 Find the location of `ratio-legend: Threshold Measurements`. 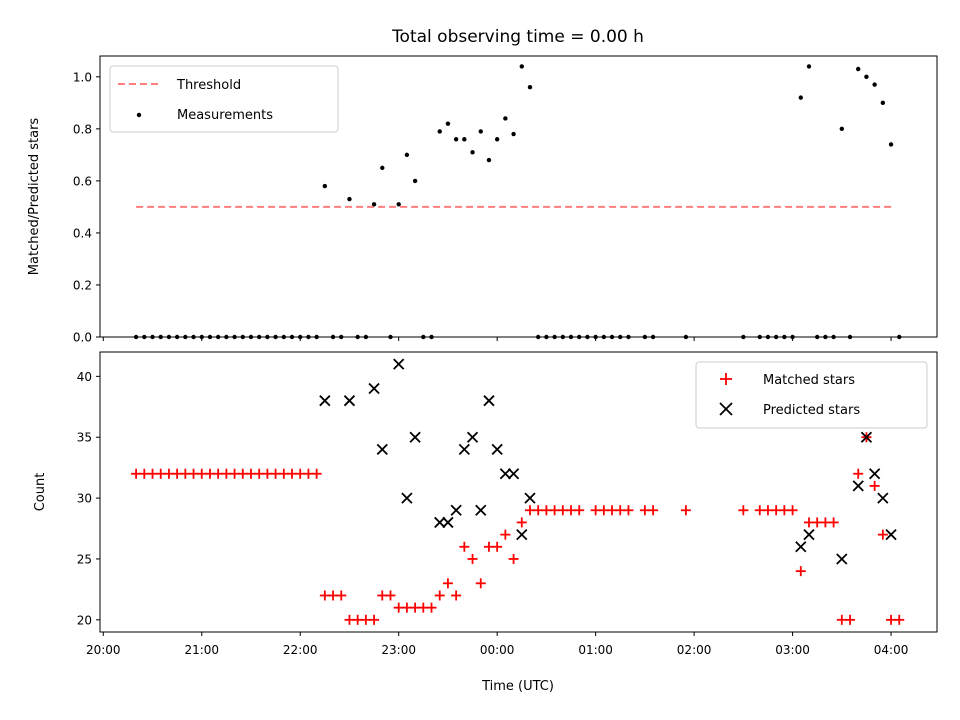

ratio-legend: Threshold Measurements is located at coordinates (224, 99).